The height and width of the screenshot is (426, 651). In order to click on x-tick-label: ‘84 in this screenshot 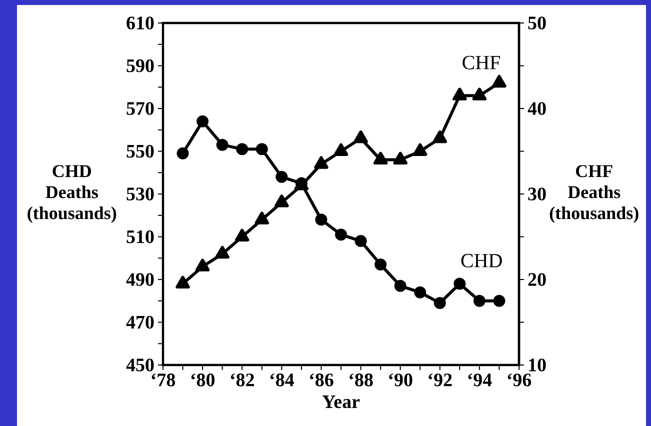, I will do `click(282, 380)`.